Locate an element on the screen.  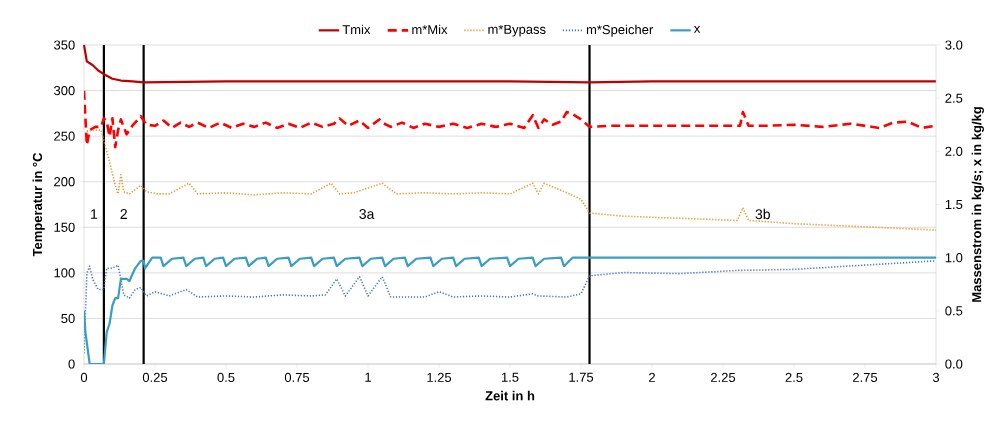
x-tick-label: 2 is located at coordinates (652, 377).